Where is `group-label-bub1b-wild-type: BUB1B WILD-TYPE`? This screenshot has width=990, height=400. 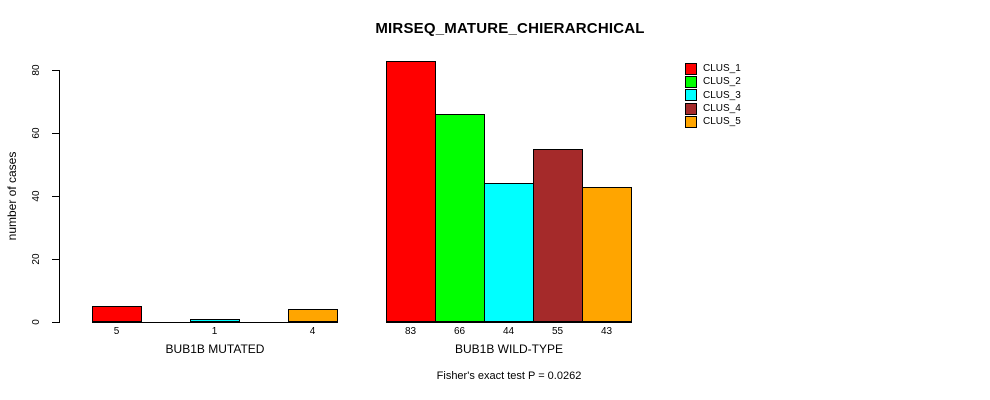
group-label-bub1b-wild-type: BUB1B WILD-TYPE is located at coordinates (509, 349).